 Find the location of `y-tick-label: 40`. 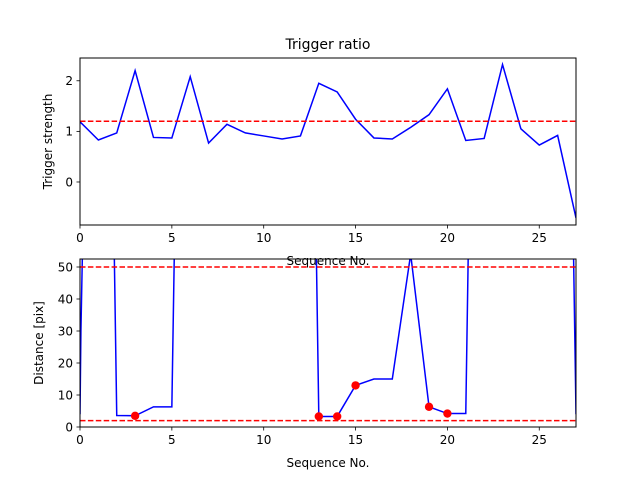

y-tick-label: 40 is located at coordinates (65, 299).